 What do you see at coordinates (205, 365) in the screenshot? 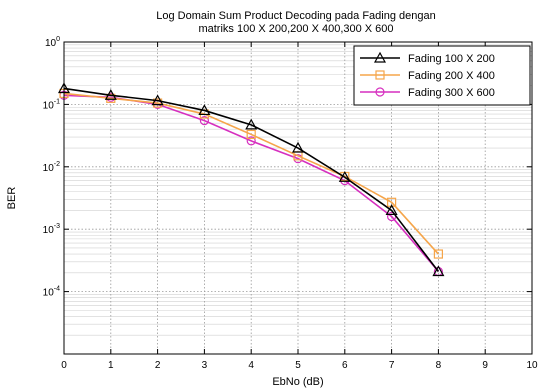
I see `x-tick-label: 3` at bounding box center [205, 365].